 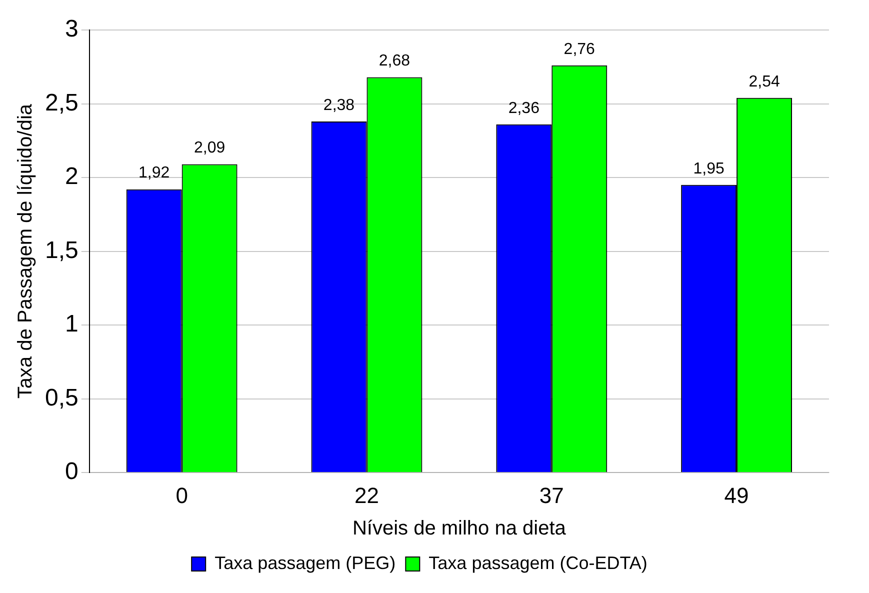 What do you see at coordinates (61, 398) in the screenshot?
I see `y-tick-label: 0,5` at bounding box center [61, 398].